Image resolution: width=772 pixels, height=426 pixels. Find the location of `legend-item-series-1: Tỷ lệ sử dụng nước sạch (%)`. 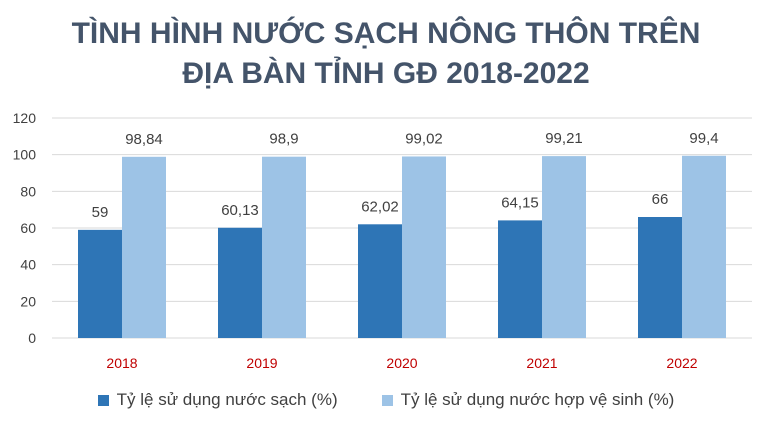

legend-item-series-1: Tỷ lệ sử dụng nước sạch (%) is located at coordinates (217, 400).